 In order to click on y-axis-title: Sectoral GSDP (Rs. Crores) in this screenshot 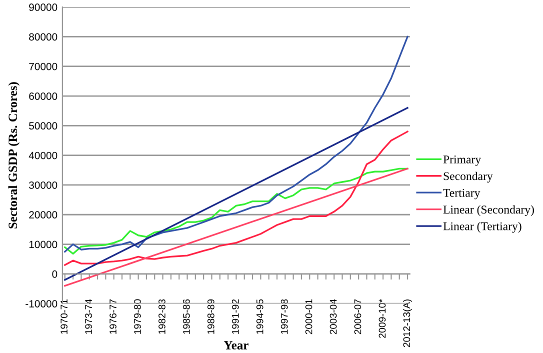, I will do `click(14, 155)`.